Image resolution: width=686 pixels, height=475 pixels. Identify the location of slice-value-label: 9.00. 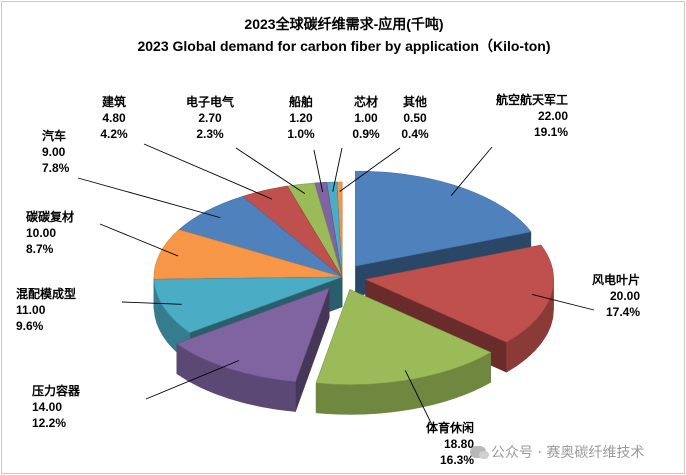
(54, 152).